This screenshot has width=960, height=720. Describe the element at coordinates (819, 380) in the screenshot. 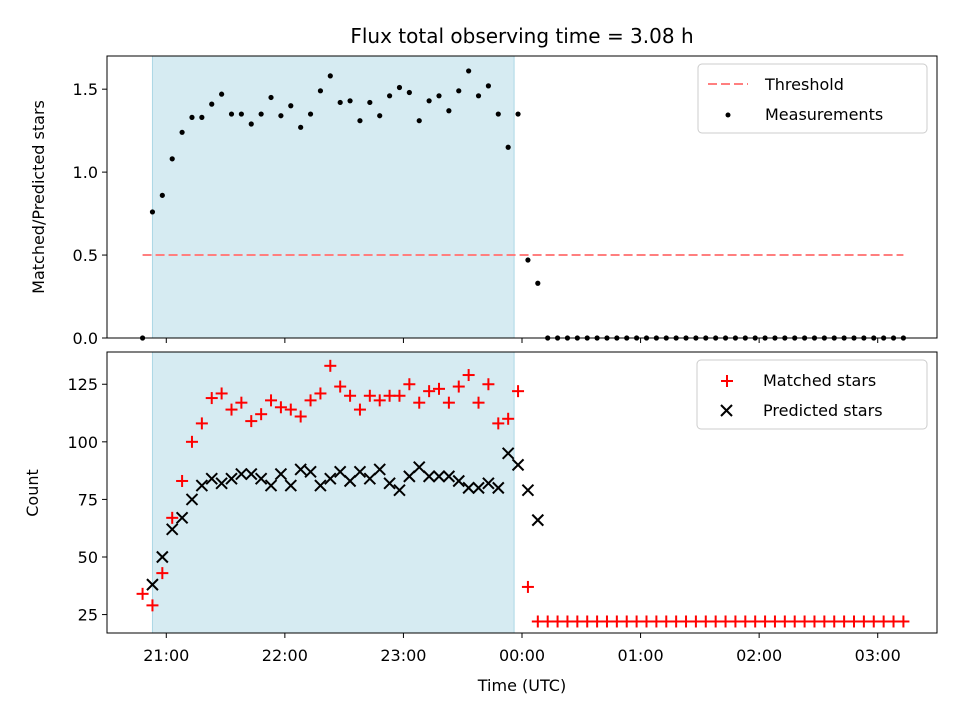

I see `legend-matched-label: Matched stars` at that location.